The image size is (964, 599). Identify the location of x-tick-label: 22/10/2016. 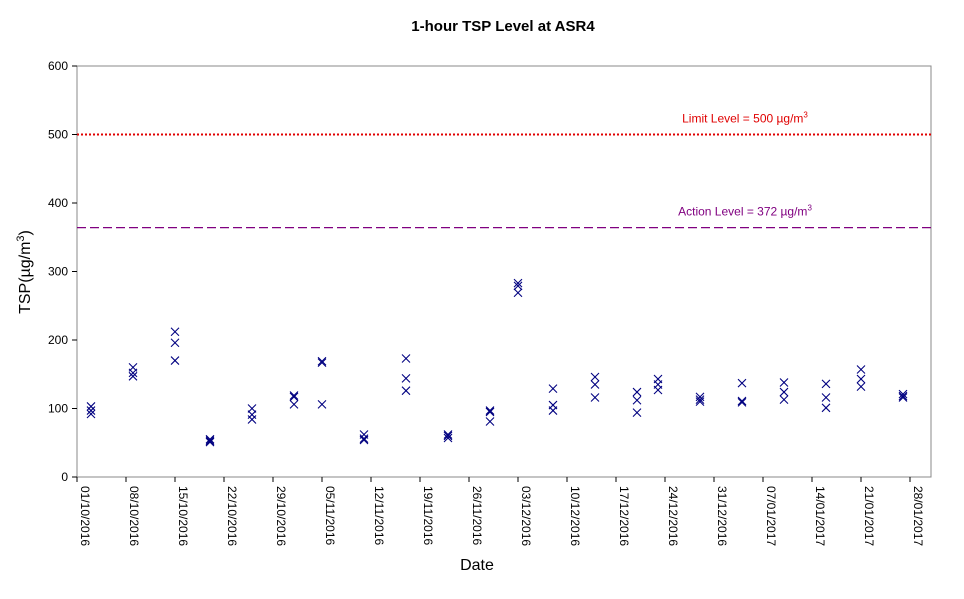
(232, 516).